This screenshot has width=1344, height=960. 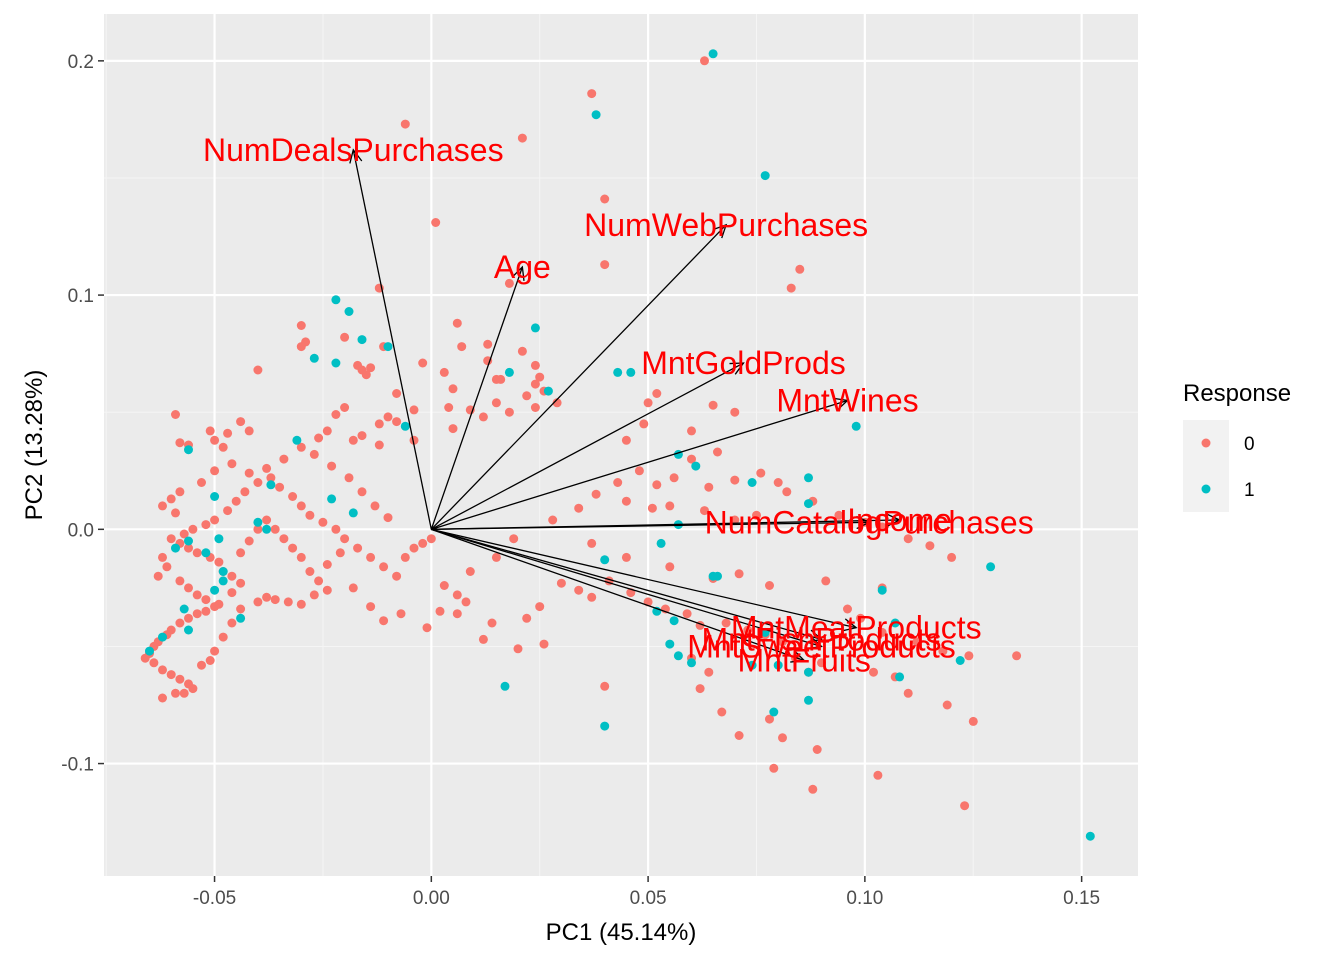 I want to click on legend: Response 0 1, so click(x=1237, y=446).